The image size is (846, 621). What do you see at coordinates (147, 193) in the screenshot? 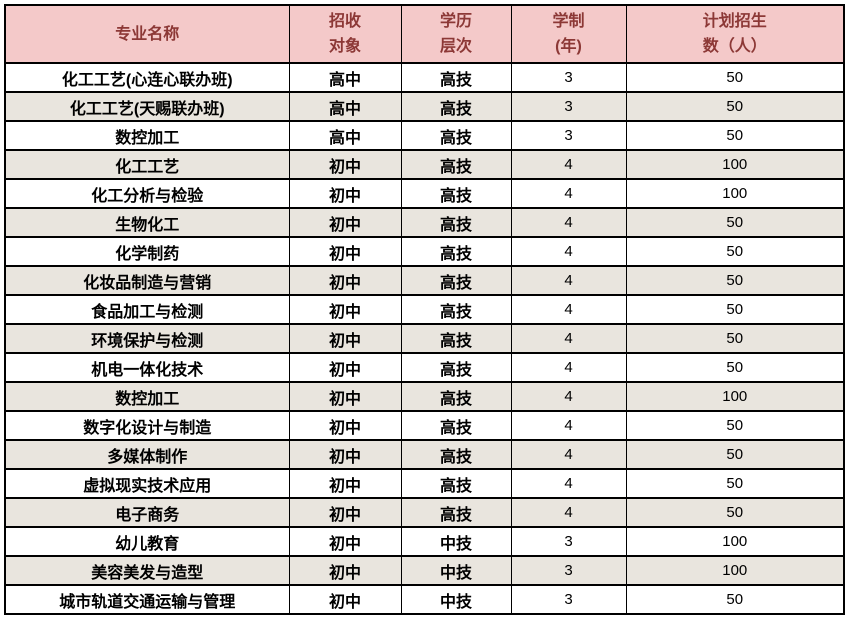
I see `major-name-cell: 化工分析与检验` at bounding box center [147, 193].